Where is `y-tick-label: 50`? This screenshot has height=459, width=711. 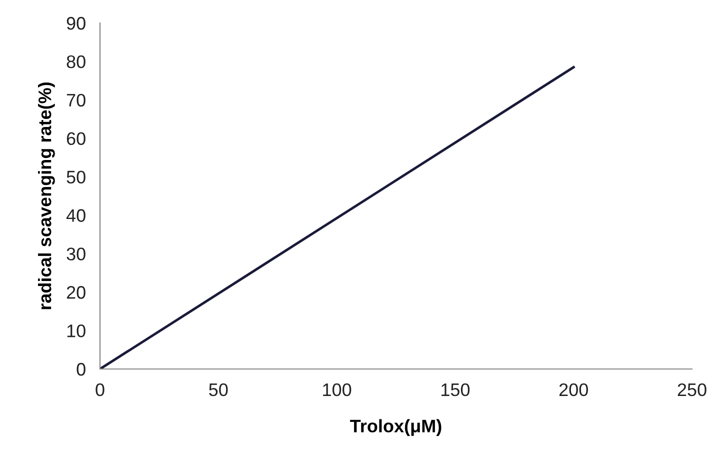
y-tick-label: 50 is located at coordinates (76, 177).